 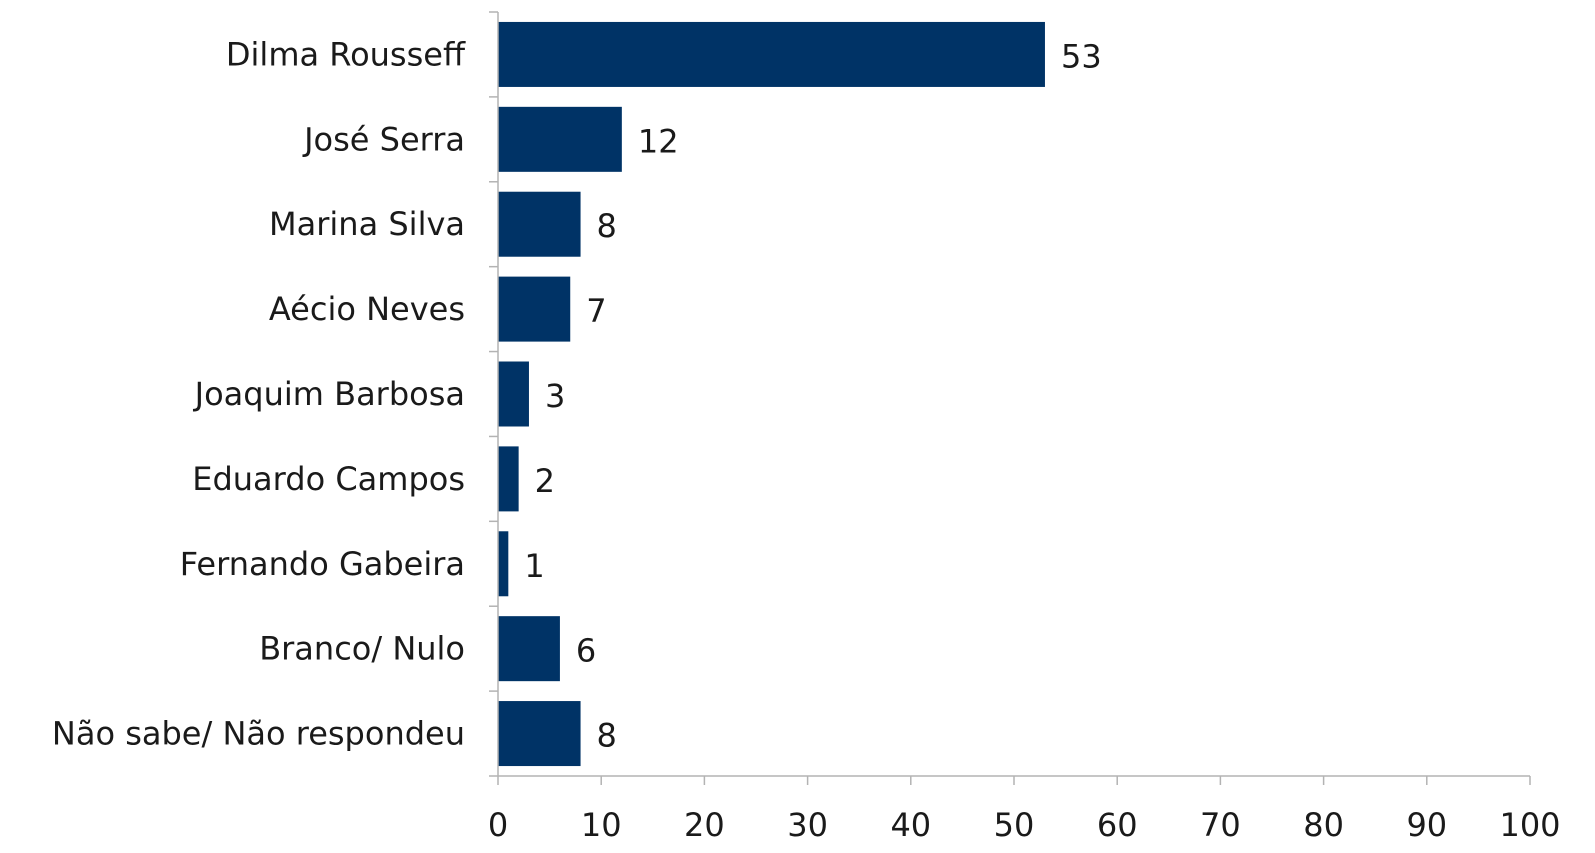 I want to click on x-tick-label: 40, so click(x=910, y=825).